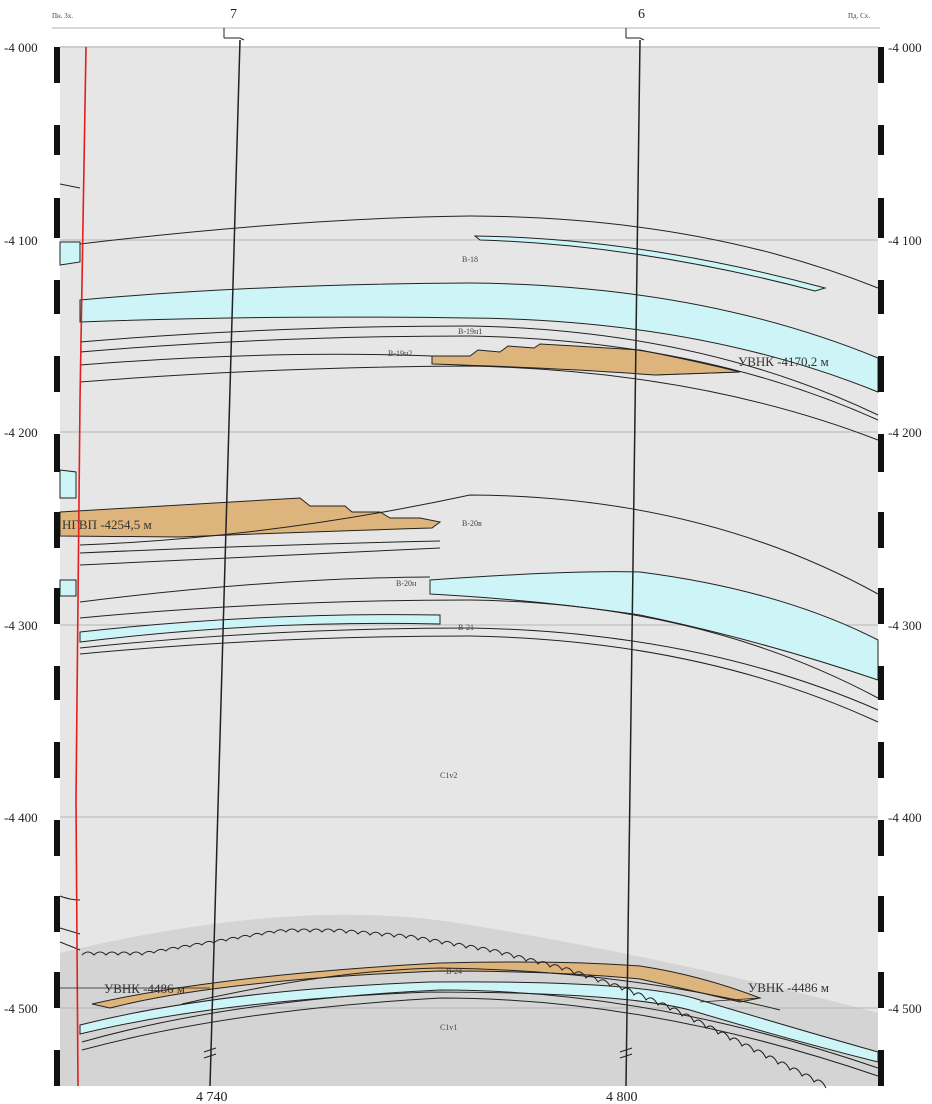 The height and width of the screenshot is (1104, 932). Describe the element at coordinates (21, 432) in the screenshot. I see `depth-label-left-4200: -4 200` at that location.